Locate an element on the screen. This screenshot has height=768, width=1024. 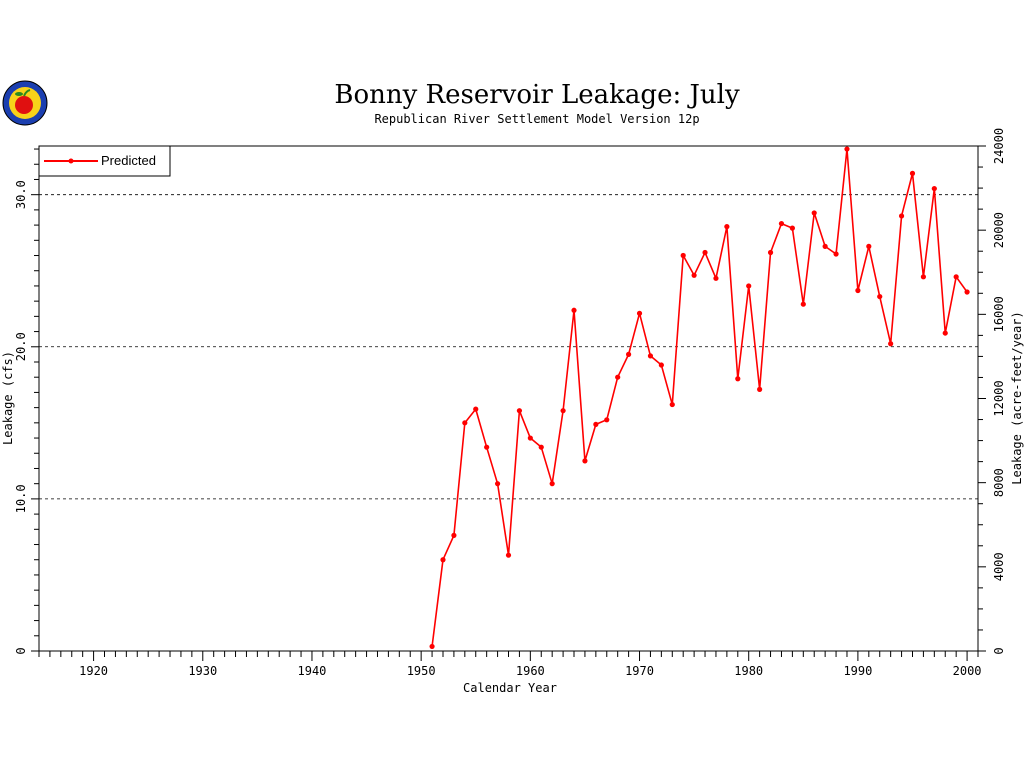
legend-label: Predicted is located at coordinates (128, 160).